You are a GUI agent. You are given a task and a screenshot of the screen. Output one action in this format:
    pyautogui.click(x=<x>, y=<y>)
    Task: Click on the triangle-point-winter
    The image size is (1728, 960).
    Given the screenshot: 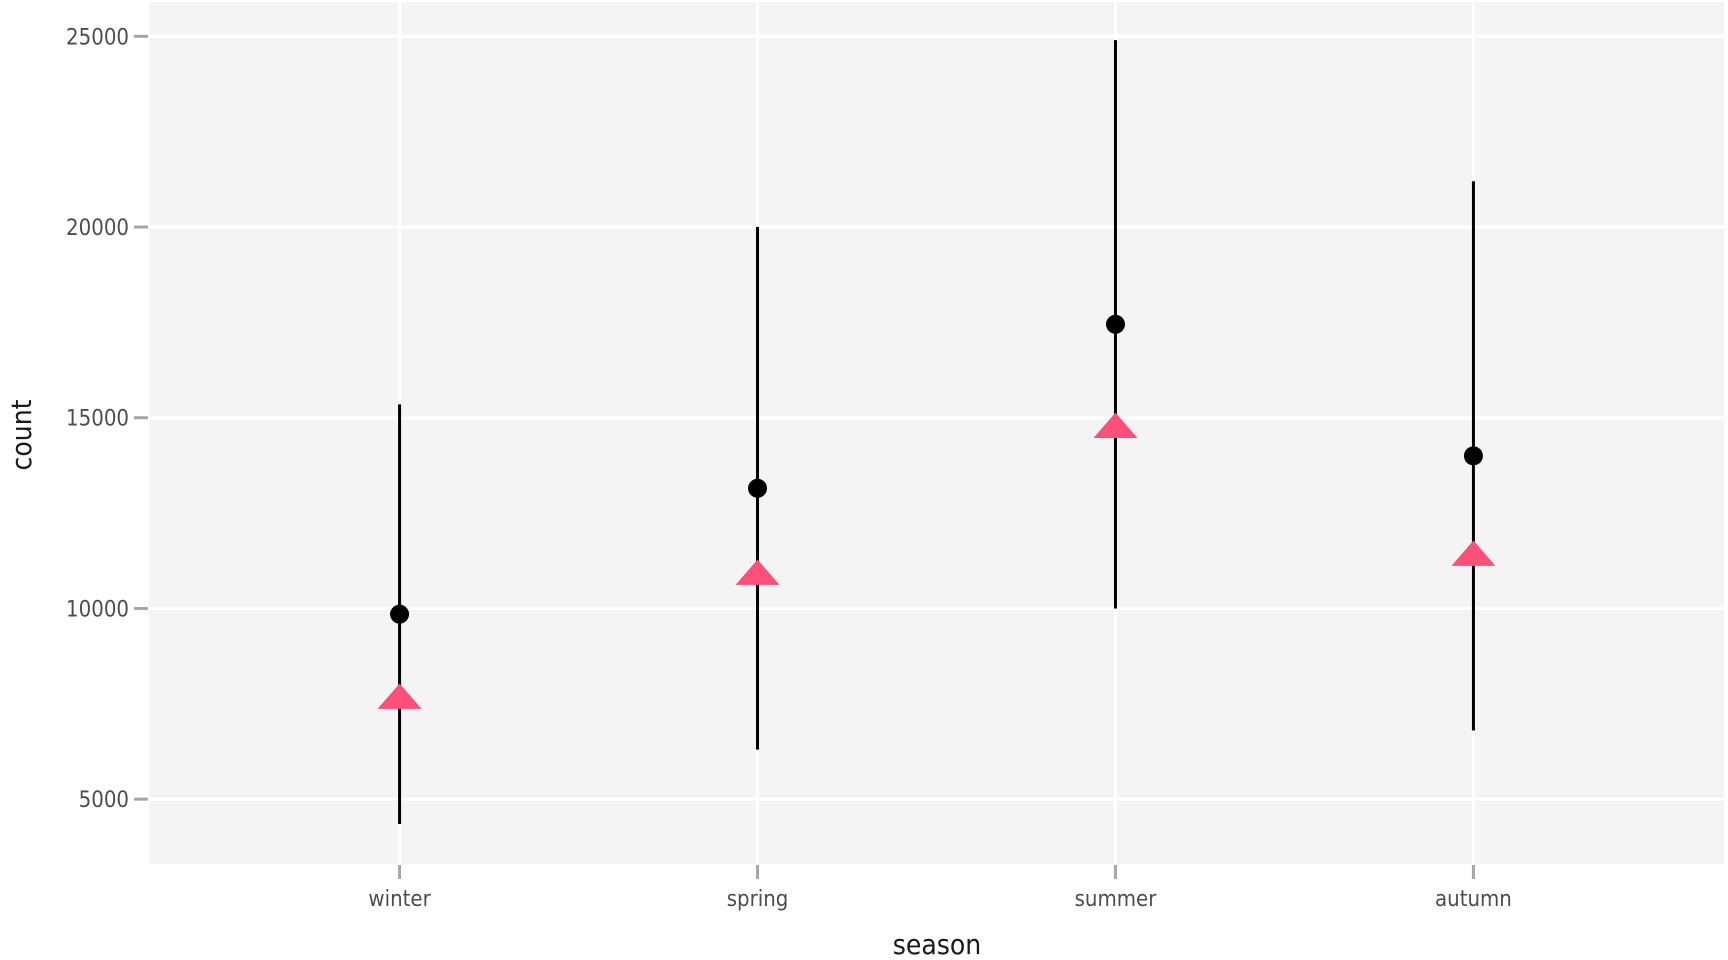 What is the action you would take?
    pyautogui.click(x=399, y=696)
    